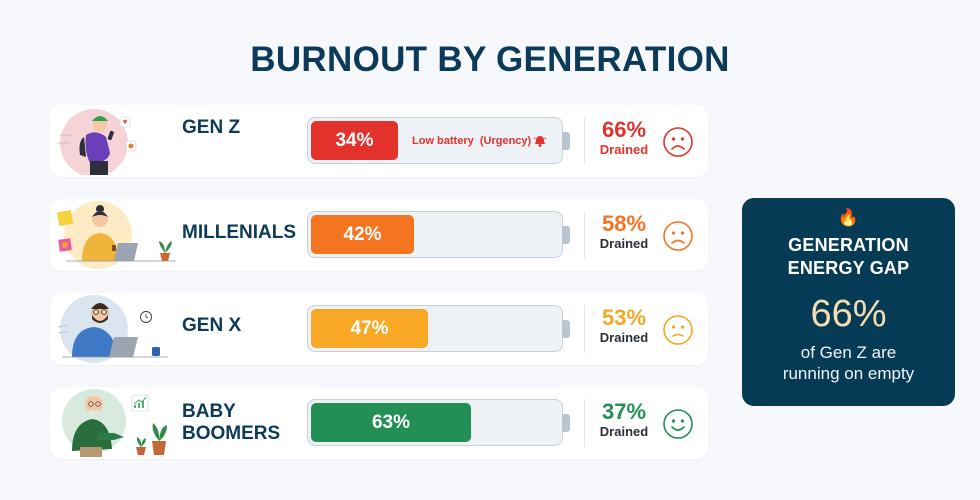  Describe the element at coordinates (239, 232) in the screenshot. I see `generation-label: MILLENIALS` at that location.